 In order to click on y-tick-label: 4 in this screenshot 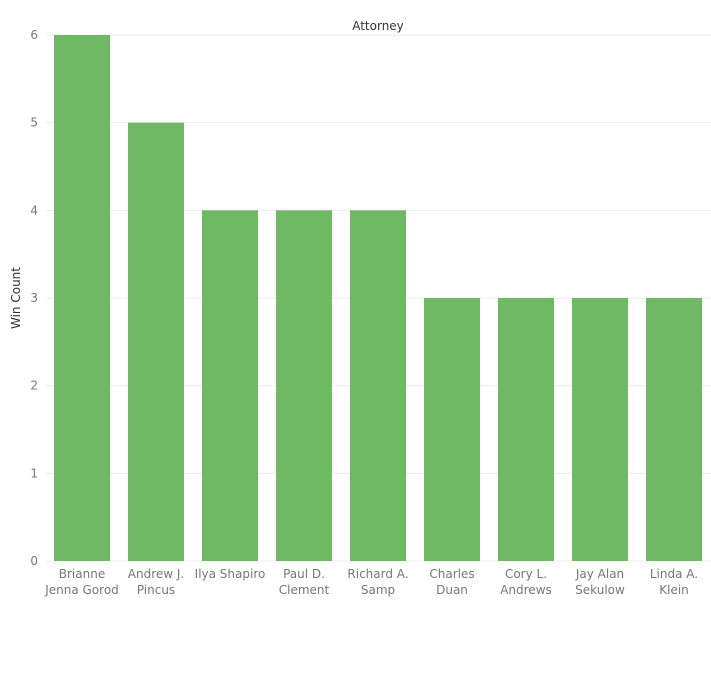, I will do `click(34, 210)`.